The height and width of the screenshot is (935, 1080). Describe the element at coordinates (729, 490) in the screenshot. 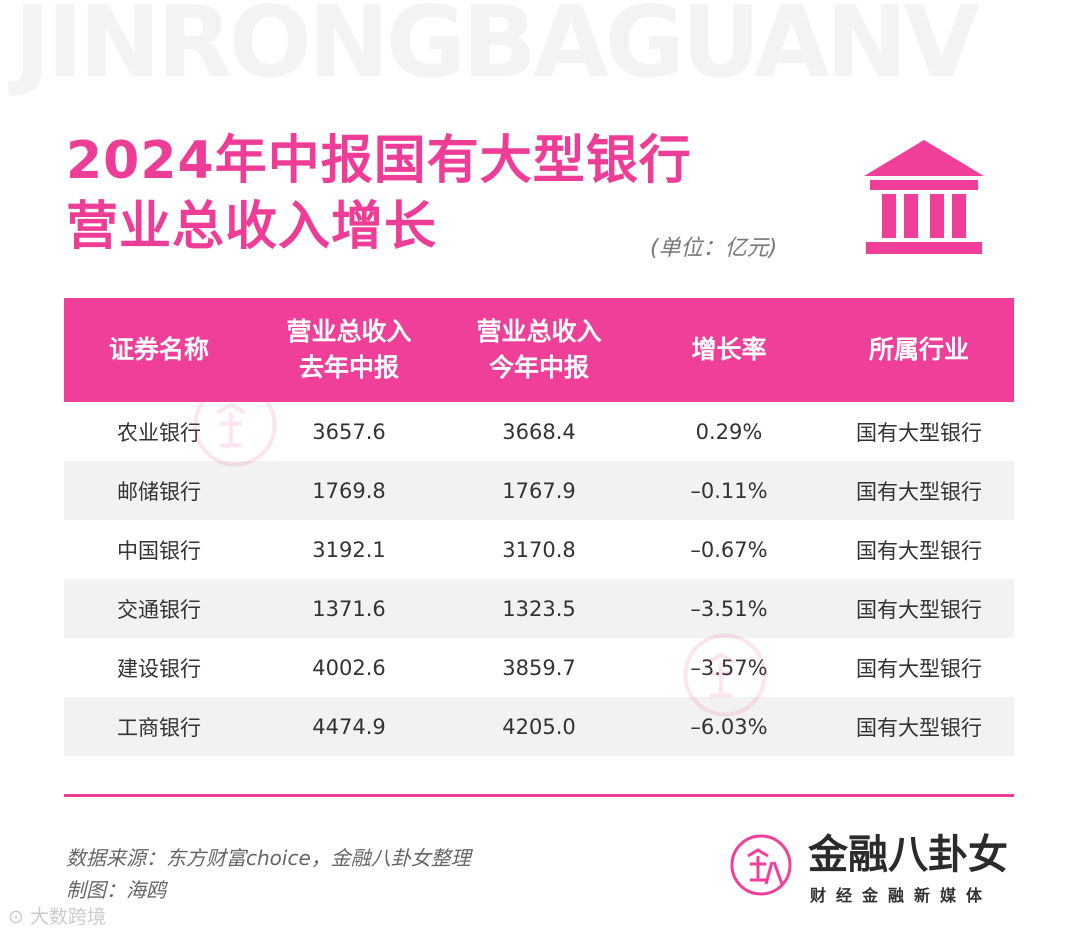

I see `cell-growth-rate: –0.11%` at that location.